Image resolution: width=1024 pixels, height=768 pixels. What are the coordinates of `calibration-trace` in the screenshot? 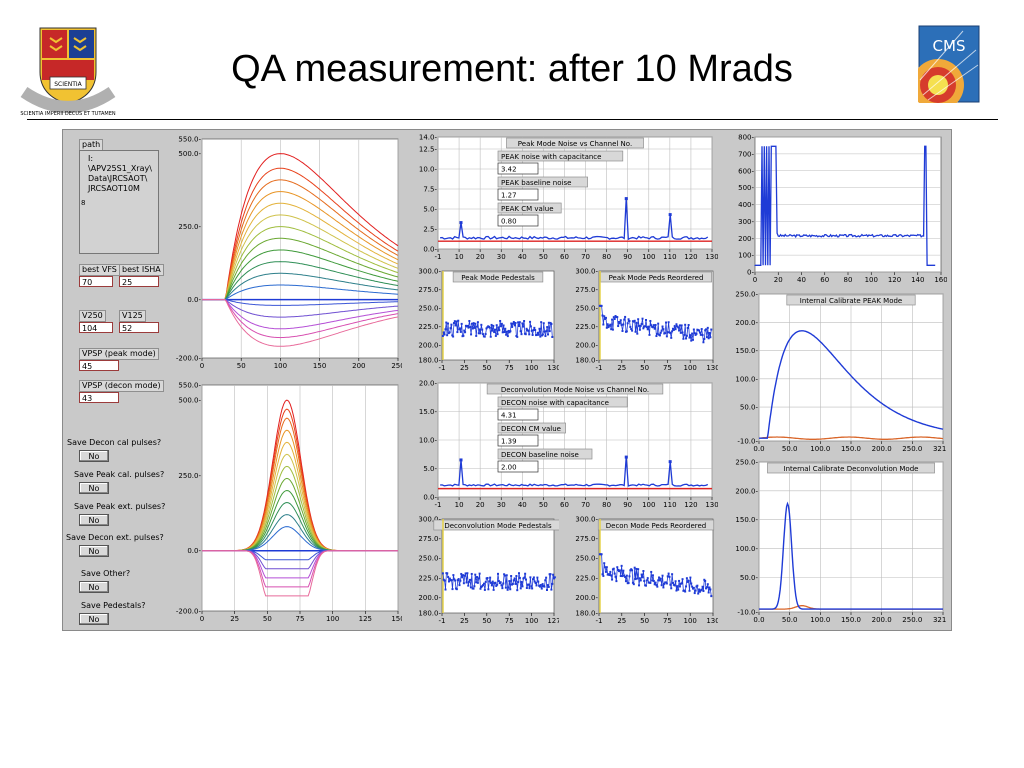 It's located at (851, 384).